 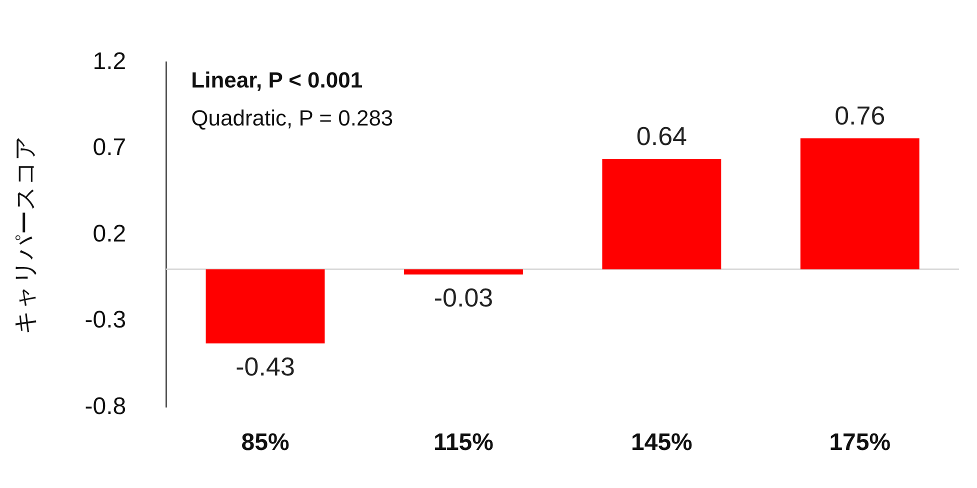 What do you see at coordinates (26, 234) in the screenshot?
I see `y-axis-title: キャリパースコア` at bounding box center [26, 234].